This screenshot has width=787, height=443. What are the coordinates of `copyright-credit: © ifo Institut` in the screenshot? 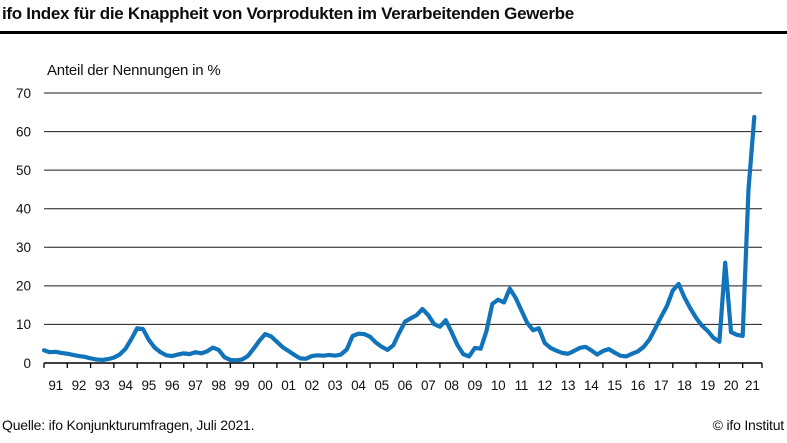 It's located at (748, 425).